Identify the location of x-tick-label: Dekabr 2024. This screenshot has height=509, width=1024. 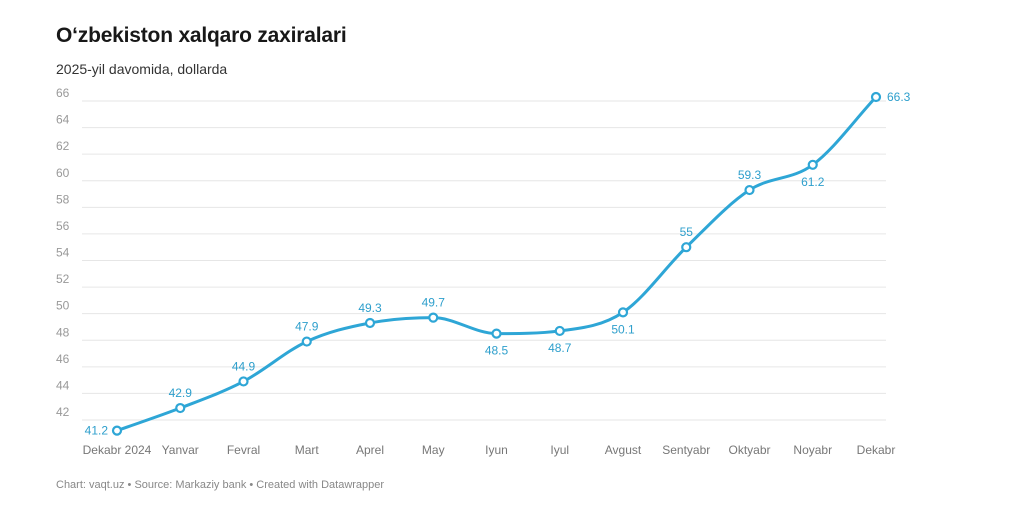
(117, 450).